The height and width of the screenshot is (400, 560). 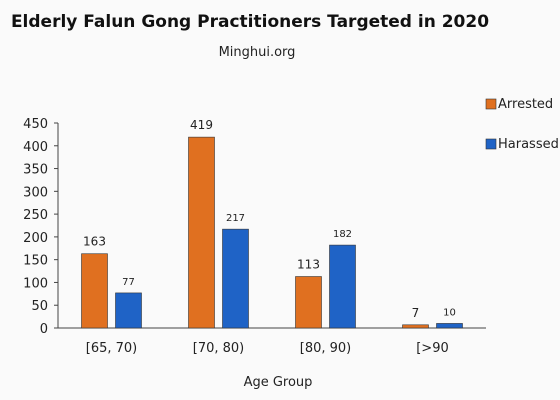 I want to click on y-tick-label: 250, so click(x=35, y=215).